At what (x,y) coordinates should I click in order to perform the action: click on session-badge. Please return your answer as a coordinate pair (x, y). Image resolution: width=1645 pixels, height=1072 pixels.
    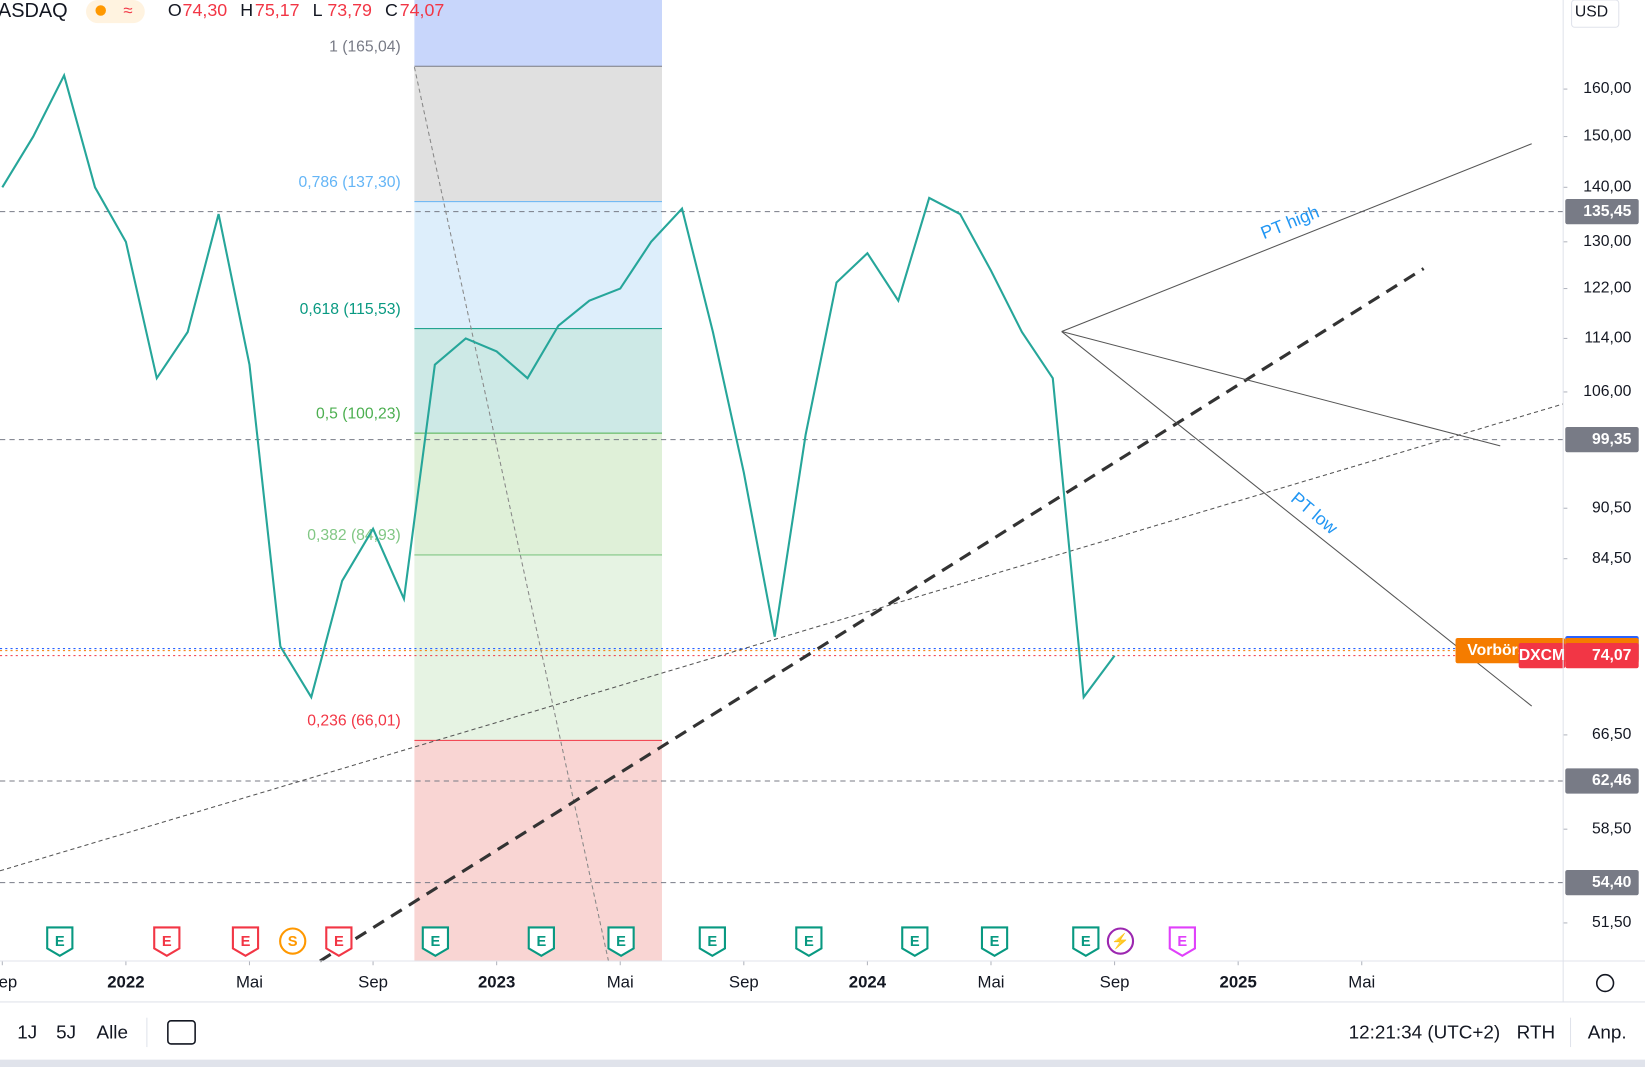
    Looking at the image, I should click on (115, 12).